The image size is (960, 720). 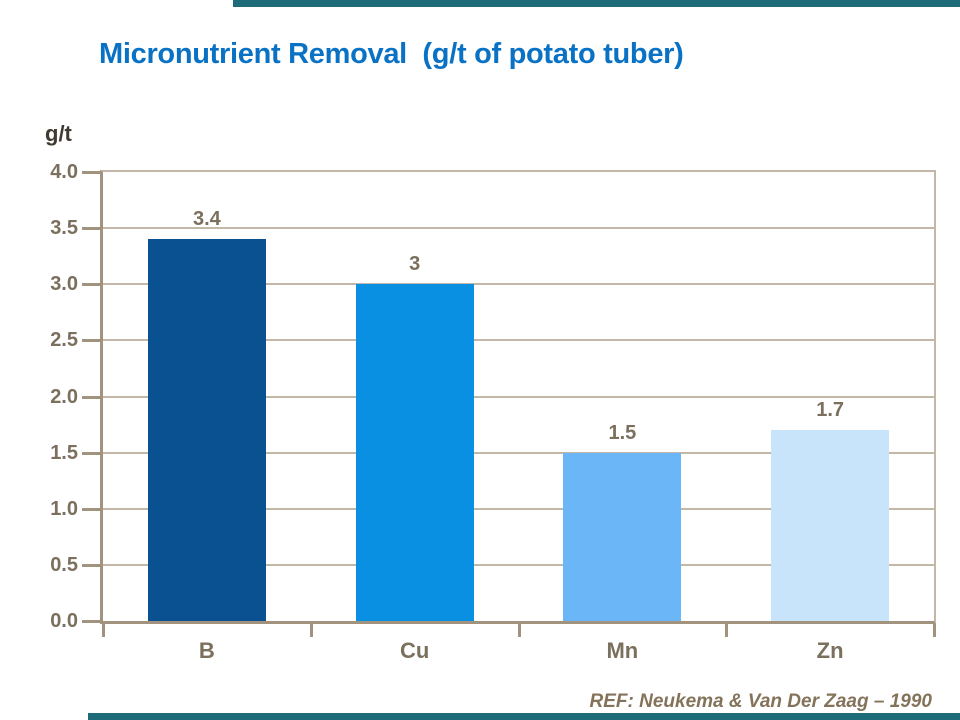 I want to click on y-tick-label: 0.5, so click(x=64, y=564).